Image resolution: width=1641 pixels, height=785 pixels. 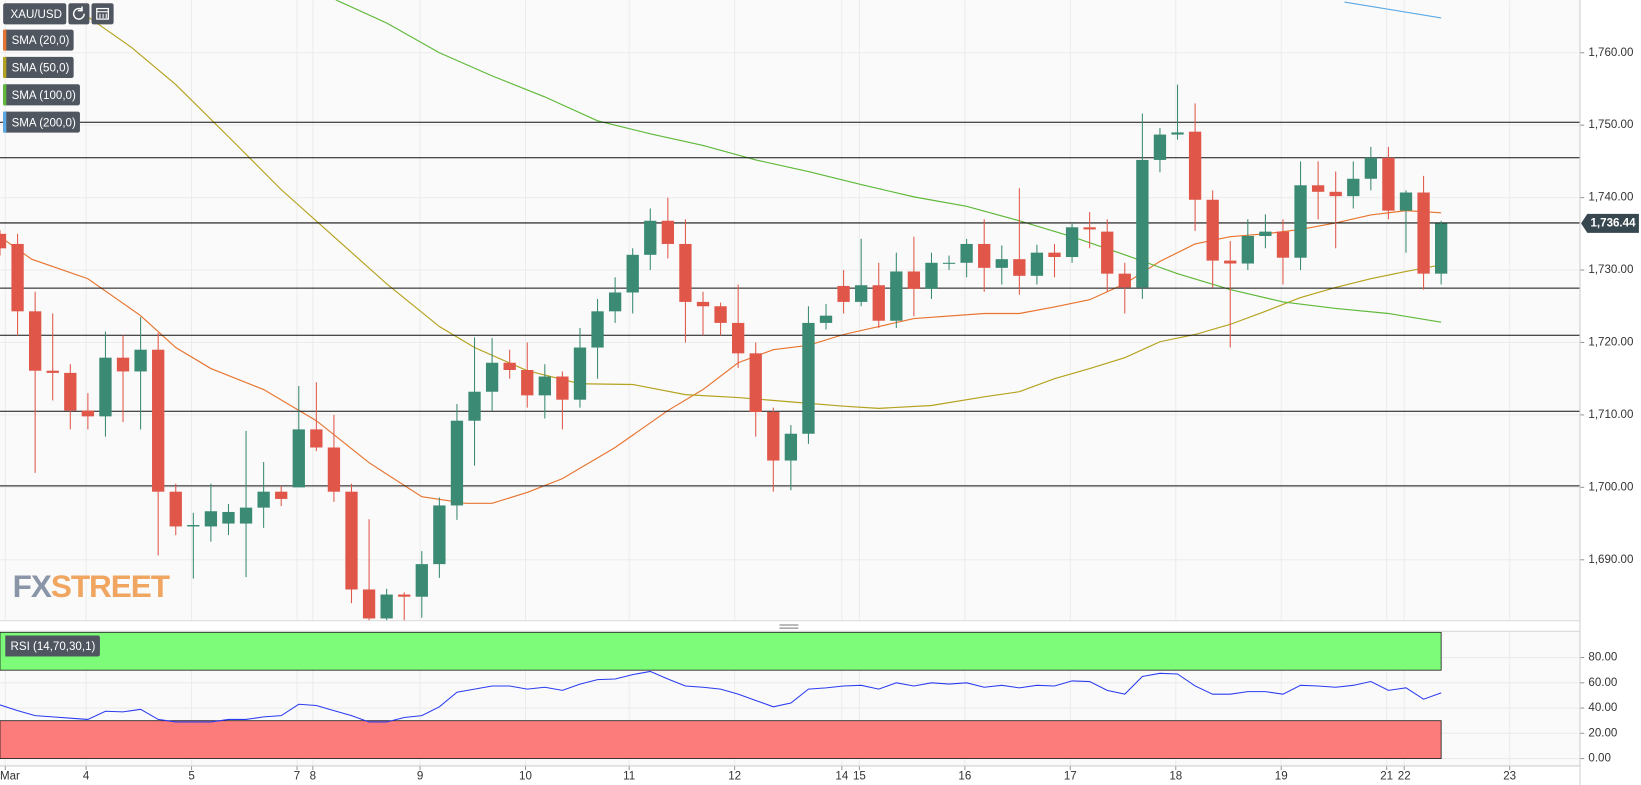 What do you see at coordinates (721, 651) in the screenshot?
I see `rsi-zone` at bounding box center [721, 651].